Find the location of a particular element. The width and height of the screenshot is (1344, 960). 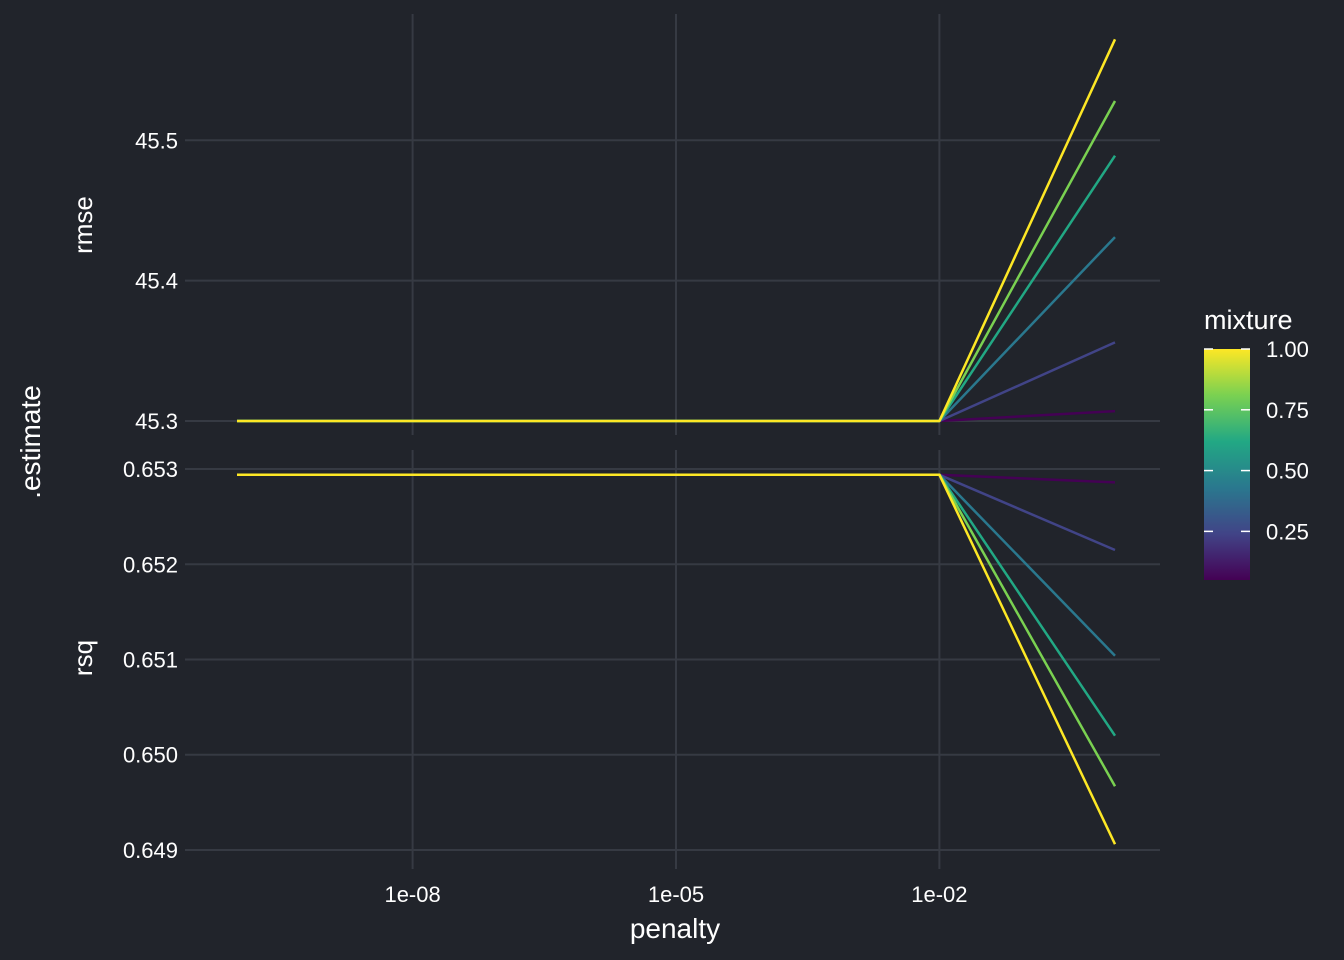

legend: mixture 1.00 0.75 0.50 0.25 is located at coordinates (1256, 442).